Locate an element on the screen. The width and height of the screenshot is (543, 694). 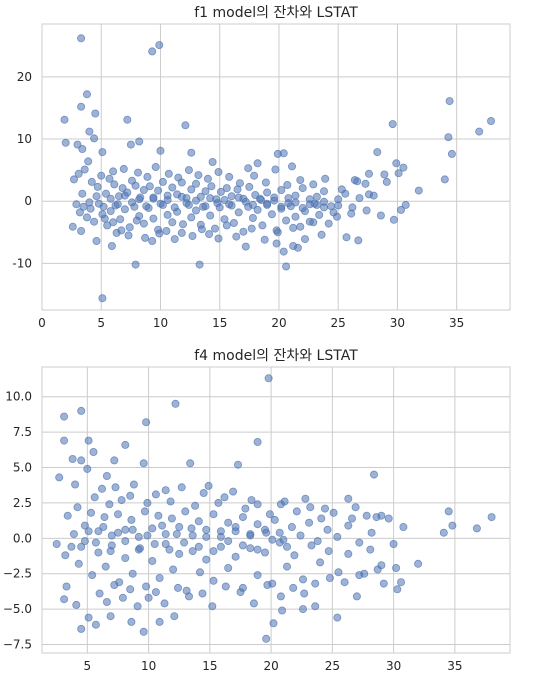
y-tick-label: −7.5 is located at coordinates (17, 645).